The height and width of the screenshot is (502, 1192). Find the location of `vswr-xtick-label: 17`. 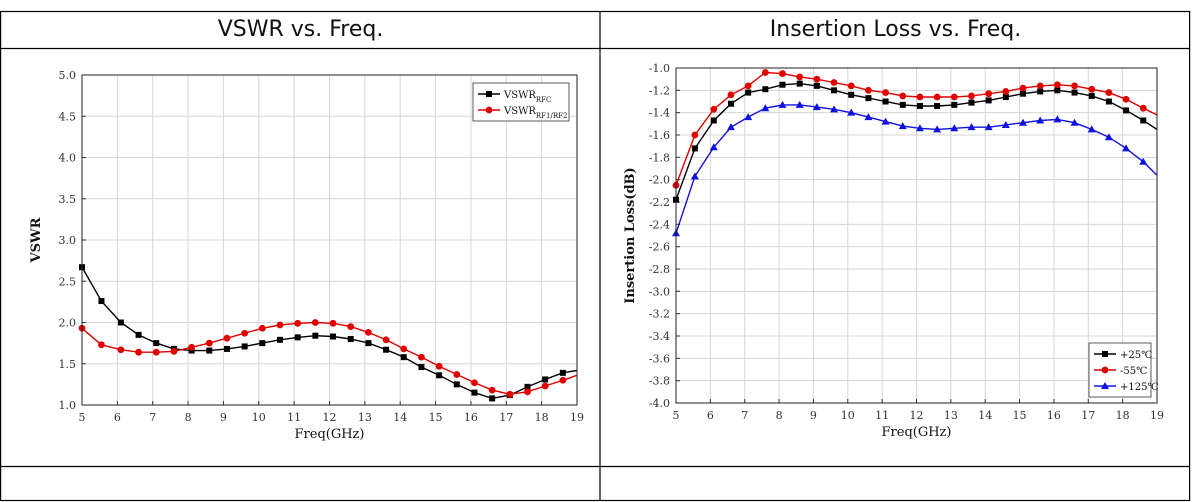

vswr-xtick-label: 17 is located at coordinates (506, 417).